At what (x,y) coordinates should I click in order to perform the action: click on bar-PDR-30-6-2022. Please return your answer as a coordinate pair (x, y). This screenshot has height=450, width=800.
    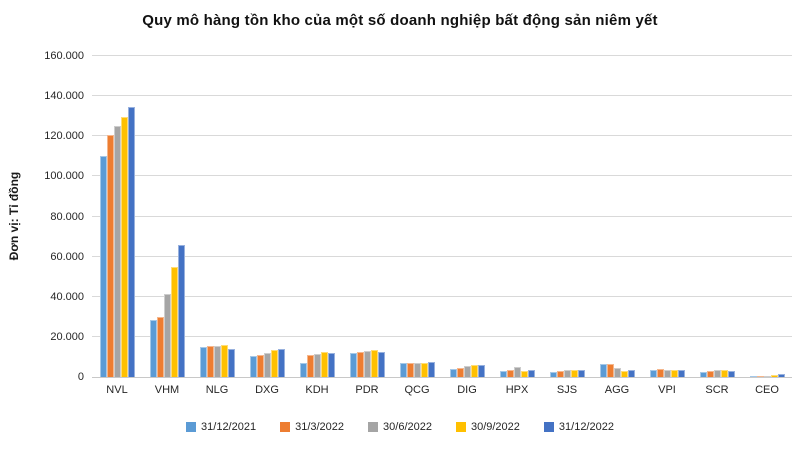
    Looking at the image, I should click on (367, 364).